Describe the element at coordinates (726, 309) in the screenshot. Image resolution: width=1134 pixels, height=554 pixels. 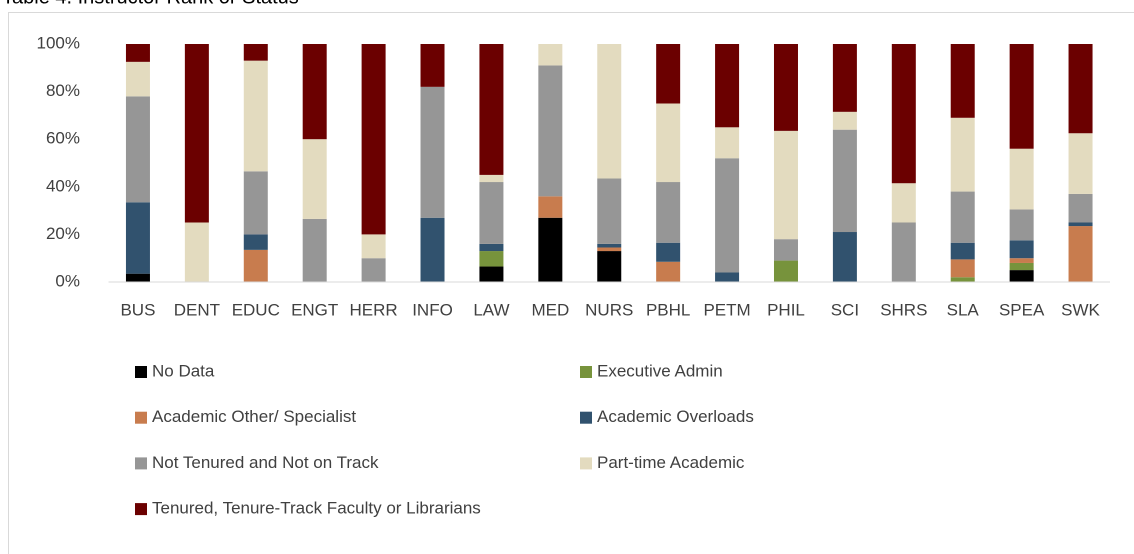
I see `x-tick-label: PETM` at that location.